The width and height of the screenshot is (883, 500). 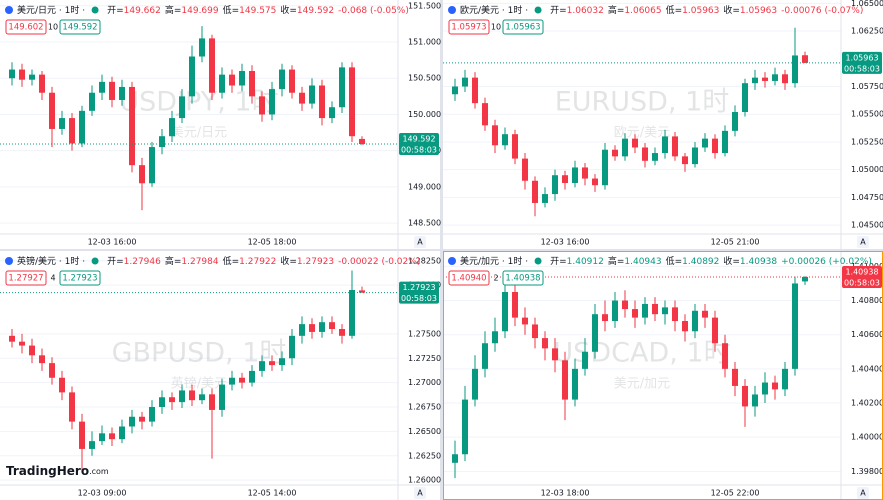 I want to click on x-tick-label: 12-05 21:00, so click(x=735, y=242).